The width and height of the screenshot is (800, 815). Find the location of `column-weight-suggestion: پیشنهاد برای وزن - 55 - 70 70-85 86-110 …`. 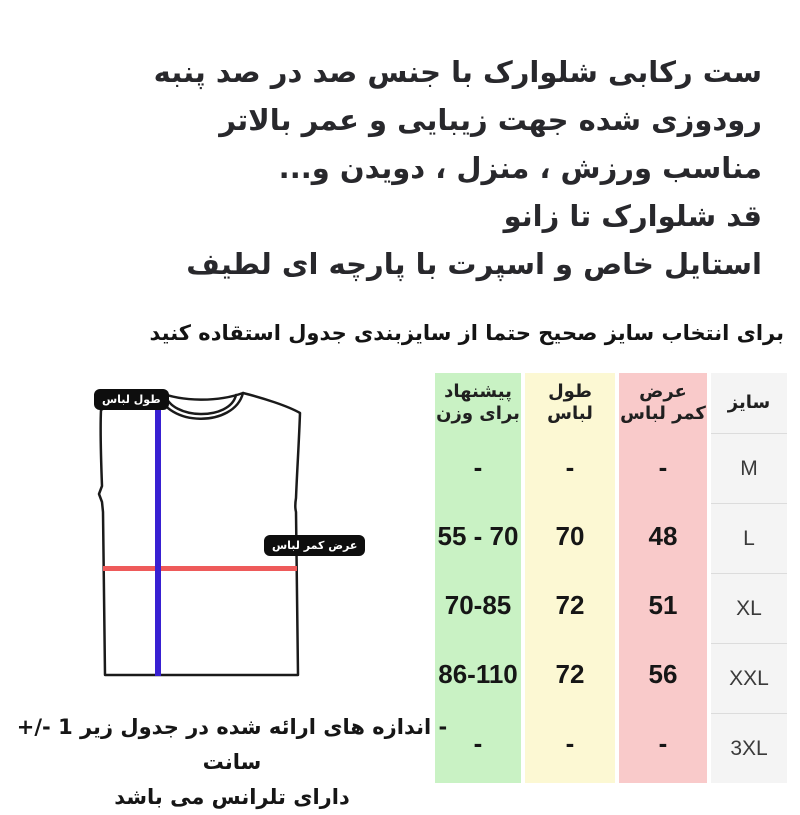

column-weight-suggestion: پیشنهاد برای وزن - 55 - 70 70-85 86-110 … is located at coordinates (478, 578).